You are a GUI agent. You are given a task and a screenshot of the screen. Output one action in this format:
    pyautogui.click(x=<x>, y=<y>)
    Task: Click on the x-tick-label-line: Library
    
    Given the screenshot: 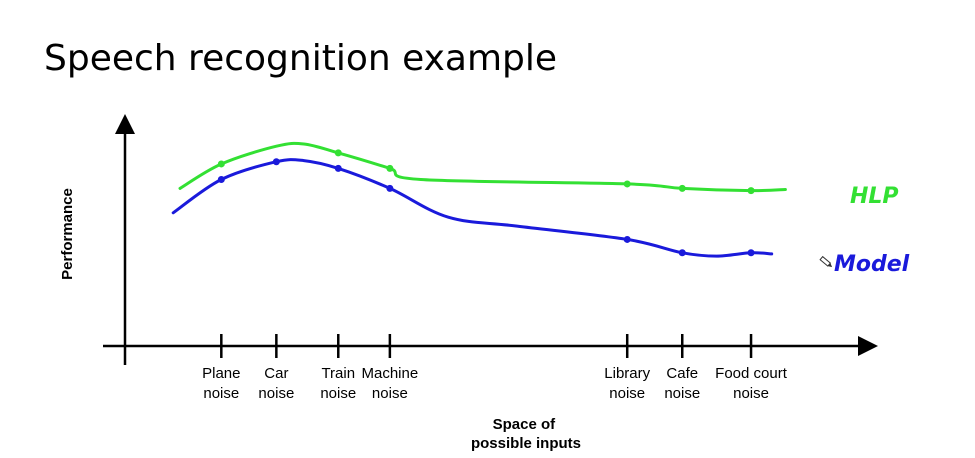 What is the action you would take?
    pyautogui.click(x=627, y=373)
    